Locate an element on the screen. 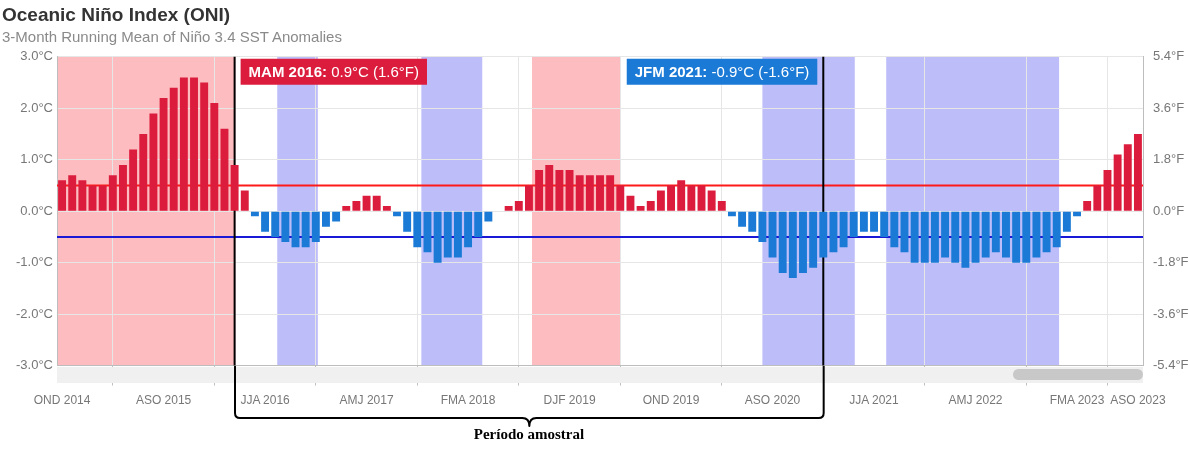 The image size is (1189, 452). x-tick-label: ASO 2015 is located at coordinates (163, 400).